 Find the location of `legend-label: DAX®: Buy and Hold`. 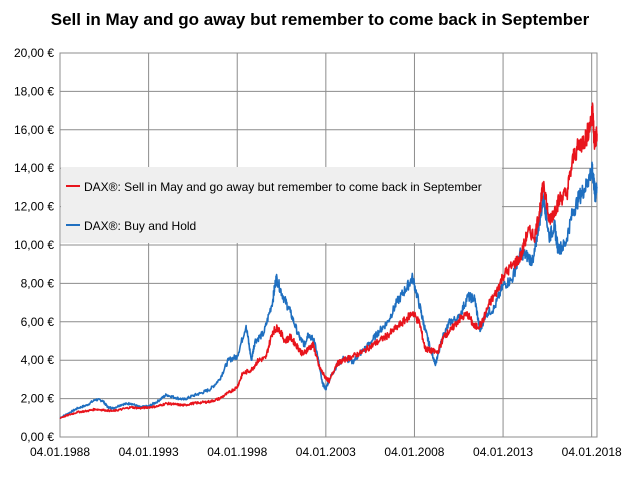

legend-label: DAX®: Buy and Hold is located at coordinates (140, 226).